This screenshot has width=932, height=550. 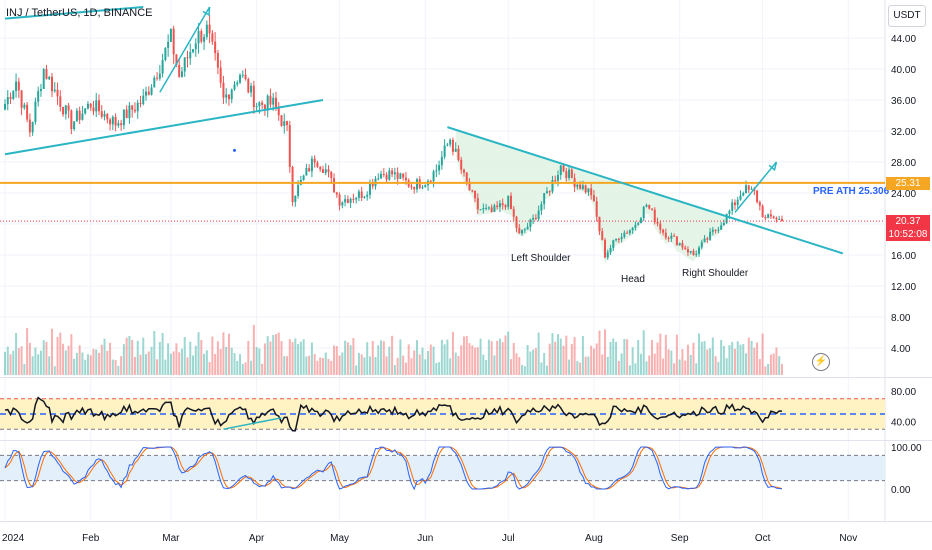 What do you see at coordinates (821, 362) in the screenshot?
I see `lightning-icon: ⚡` at bounding box center [821, 362].